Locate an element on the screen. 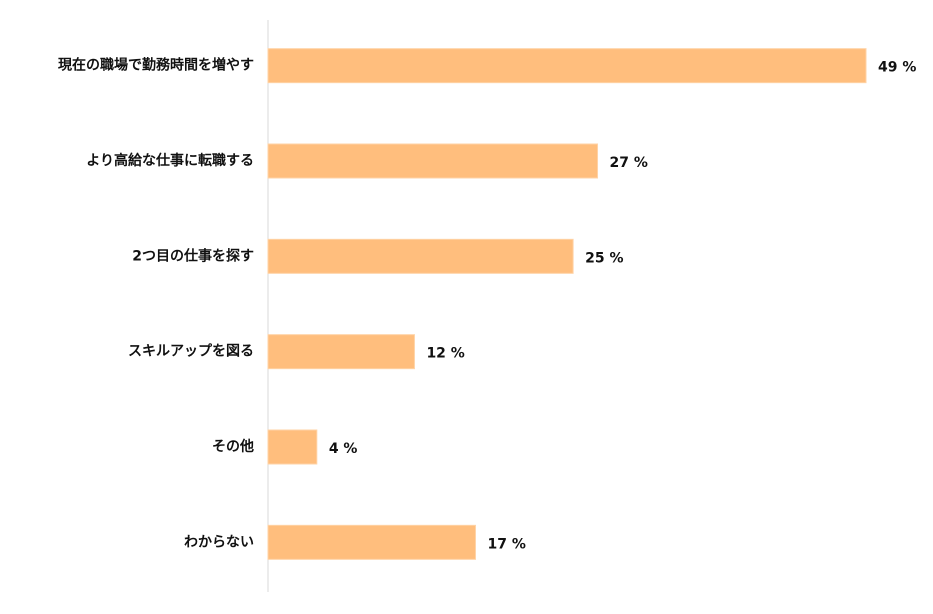  value-label: 17 % is located at coordinates (506, 544).